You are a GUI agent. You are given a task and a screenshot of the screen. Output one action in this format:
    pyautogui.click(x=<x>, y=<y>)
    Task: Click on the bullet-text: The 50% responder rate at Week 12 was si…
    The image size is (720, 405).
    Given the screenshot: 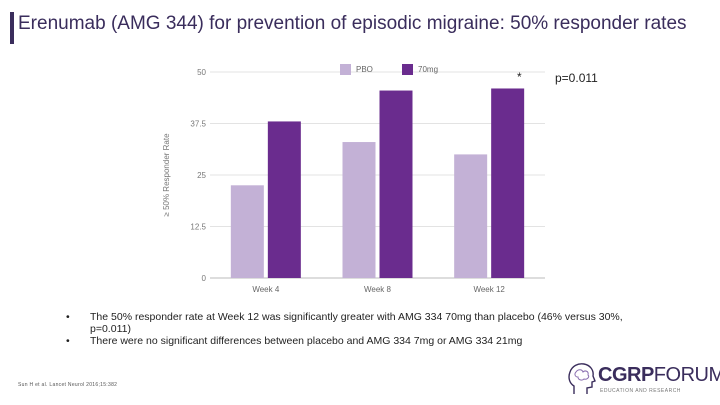 What is the action you would take?
    pyautogui.click(x=356, y=323)
    